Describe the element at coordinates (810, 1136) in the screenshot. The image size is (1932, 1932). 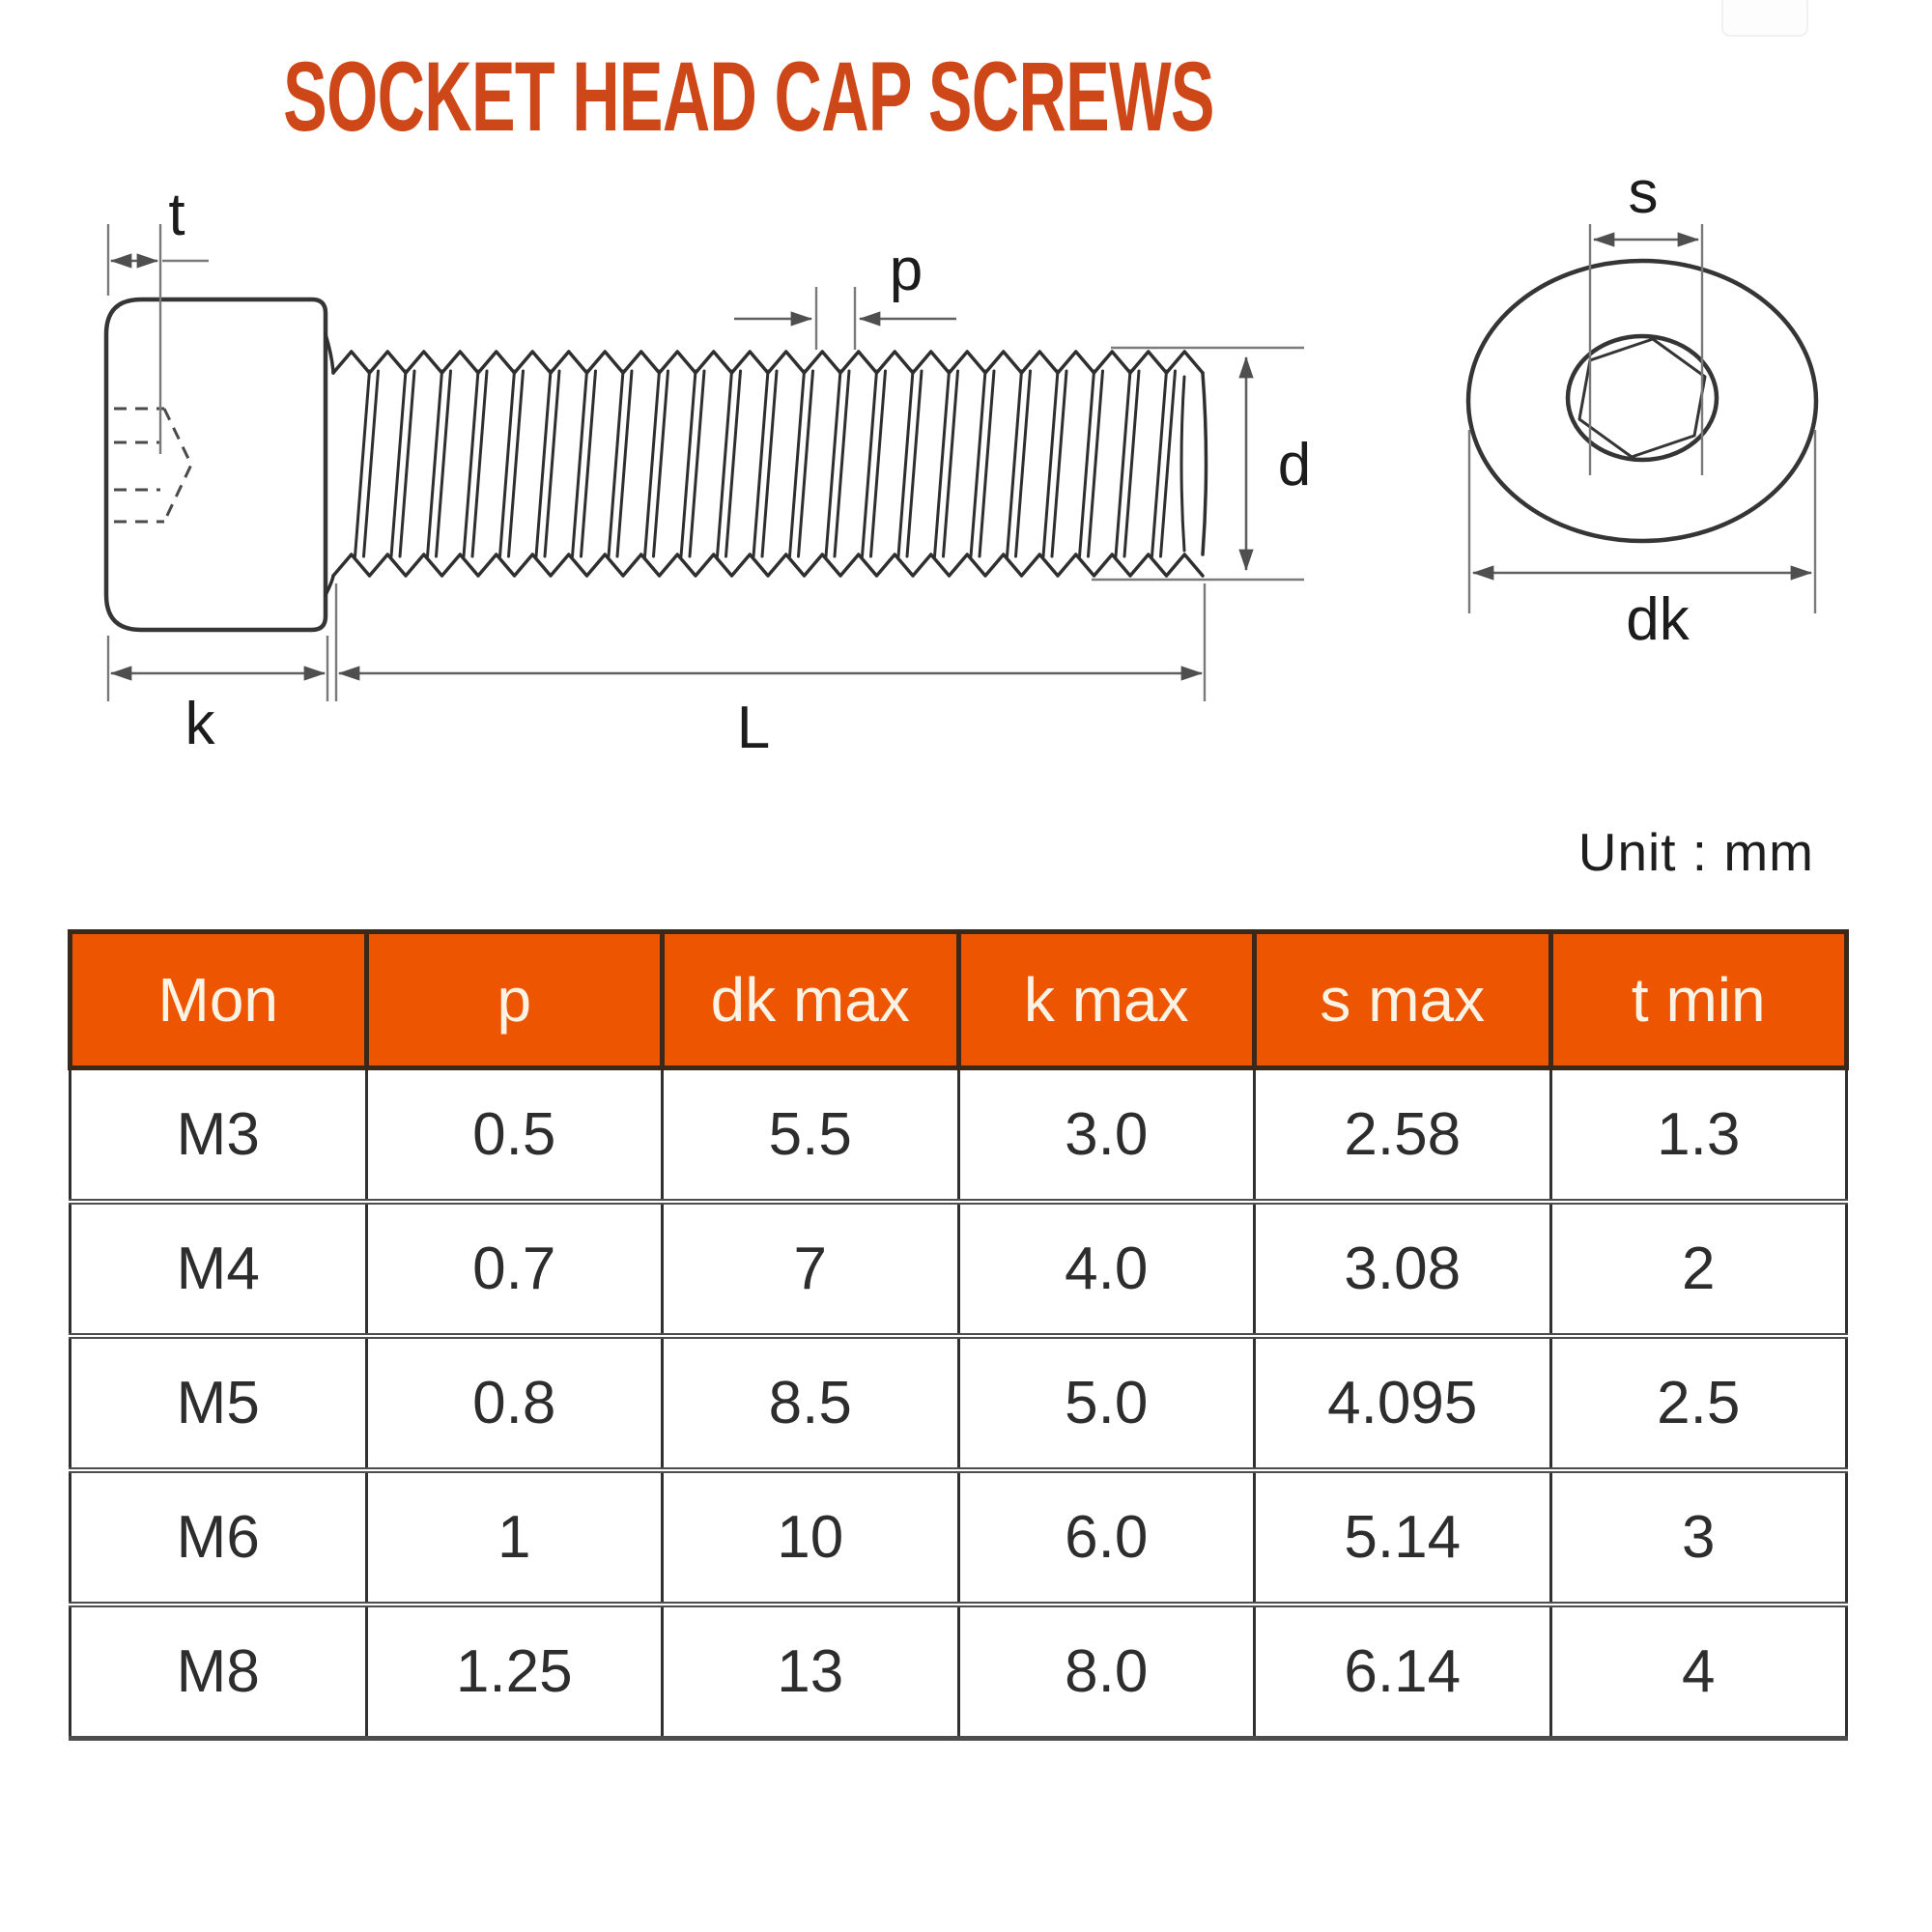
I see `cell: 5.5` at that location.